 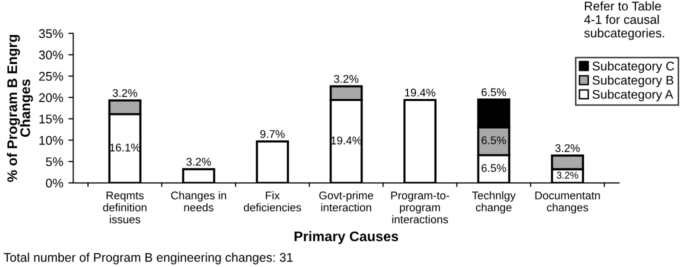 What do you see at coordinates (633, 96) in the screenshot?
I see `legend-label: Subcategory A` at bounding box center [633, 96].